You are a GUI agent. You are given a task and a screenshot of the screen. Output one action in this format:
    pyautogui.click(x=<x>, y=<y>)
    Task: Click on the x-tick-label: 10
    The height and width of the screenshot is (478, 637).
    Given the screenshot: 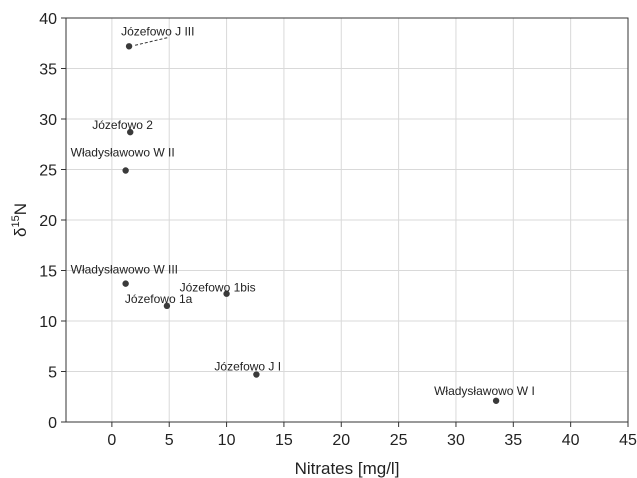 What is the action you would take?
    pyautogui.click(x=227, y=440)
    